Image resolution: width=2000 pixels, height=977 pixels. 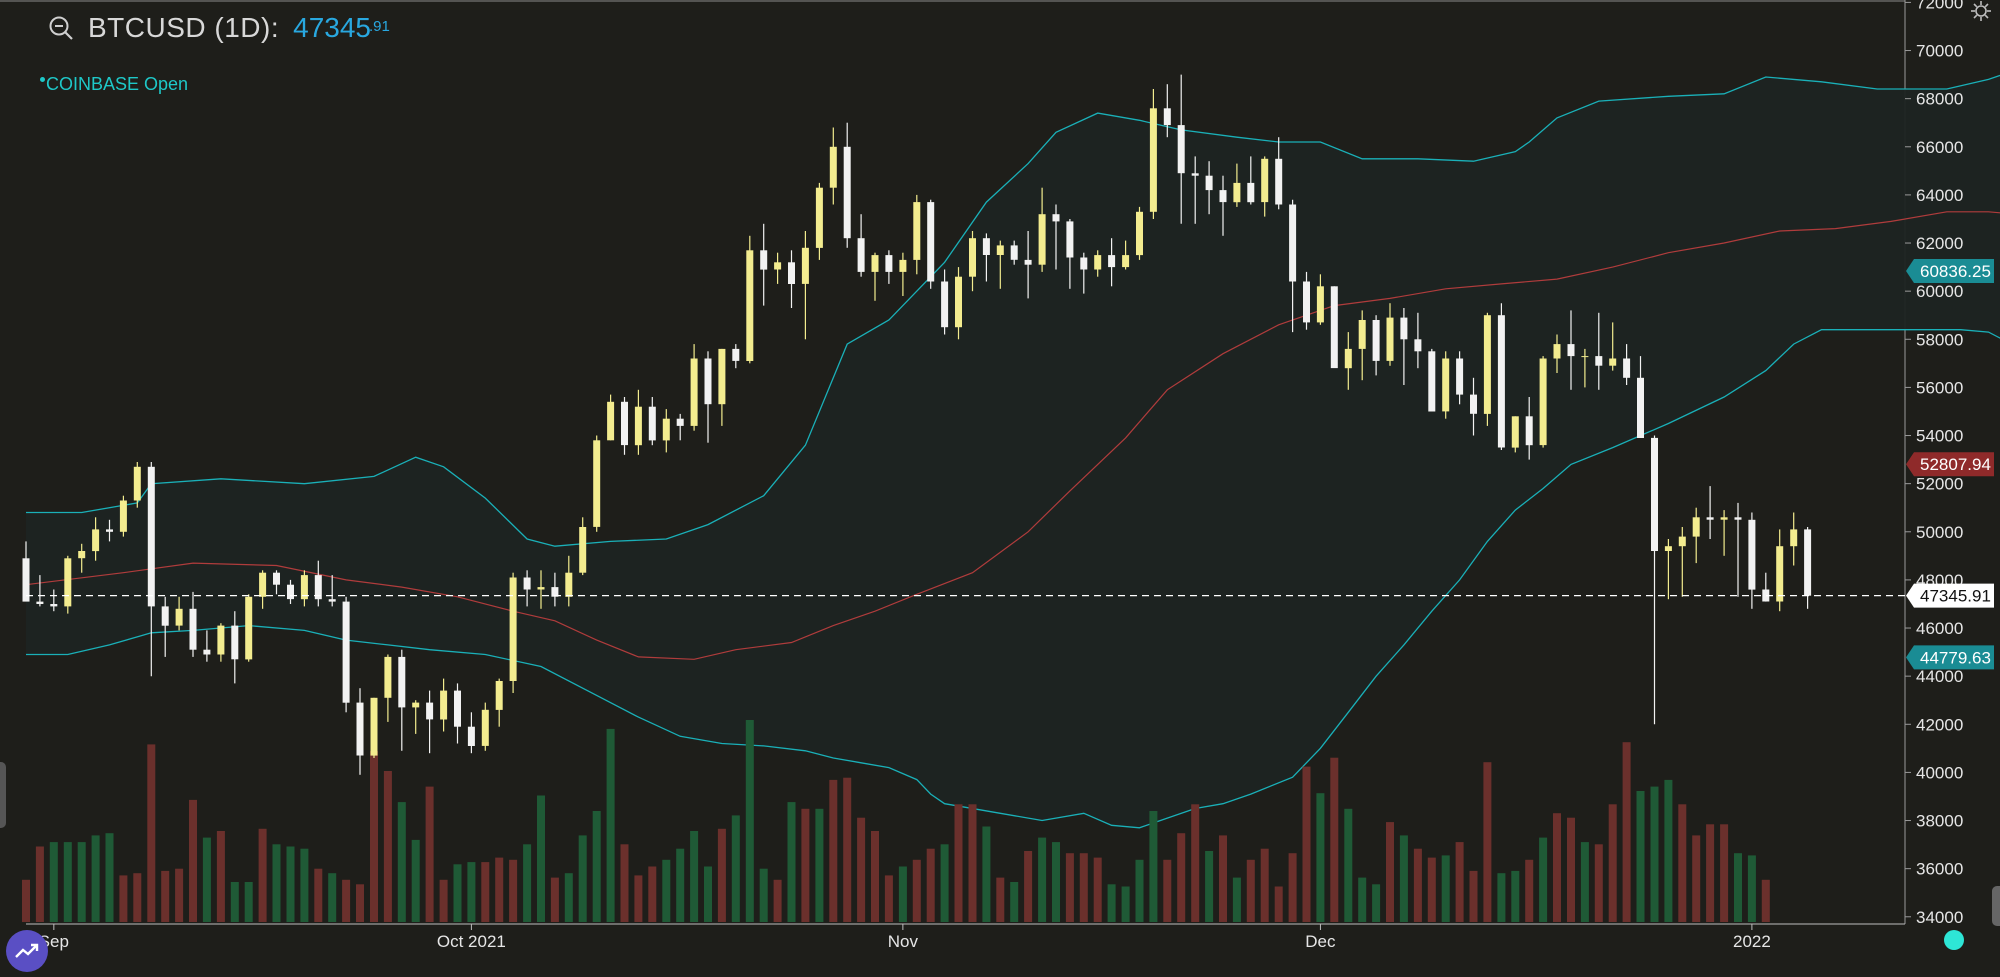 What do you see at coordinates (1950, 657) in the screenshot?
I see `lower-band-badge-shape` at bounding box center [1950, 657].